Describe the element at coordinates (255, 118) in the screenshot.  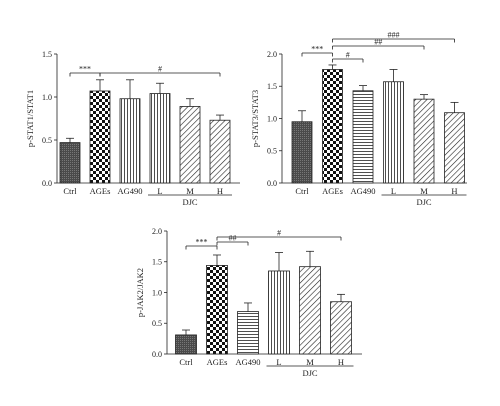
I see `y-axis-title: p-STAT3/STAT3` at that location.